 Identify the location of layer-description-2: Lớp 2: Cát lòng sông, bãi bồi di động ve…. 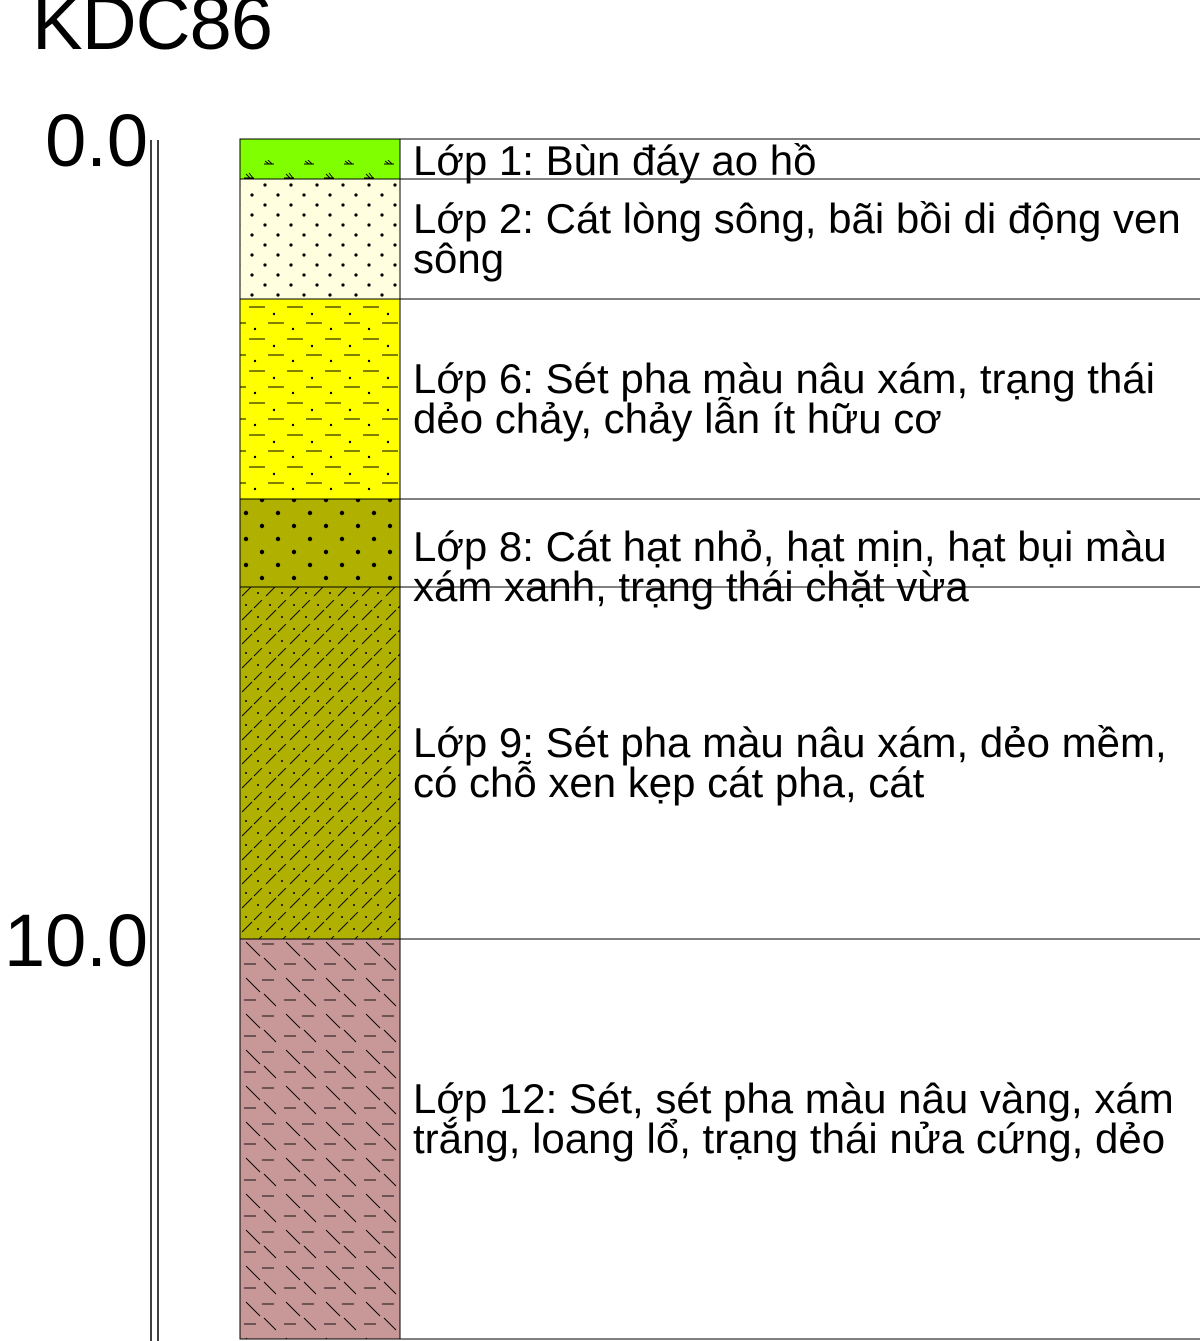
(797, 238).